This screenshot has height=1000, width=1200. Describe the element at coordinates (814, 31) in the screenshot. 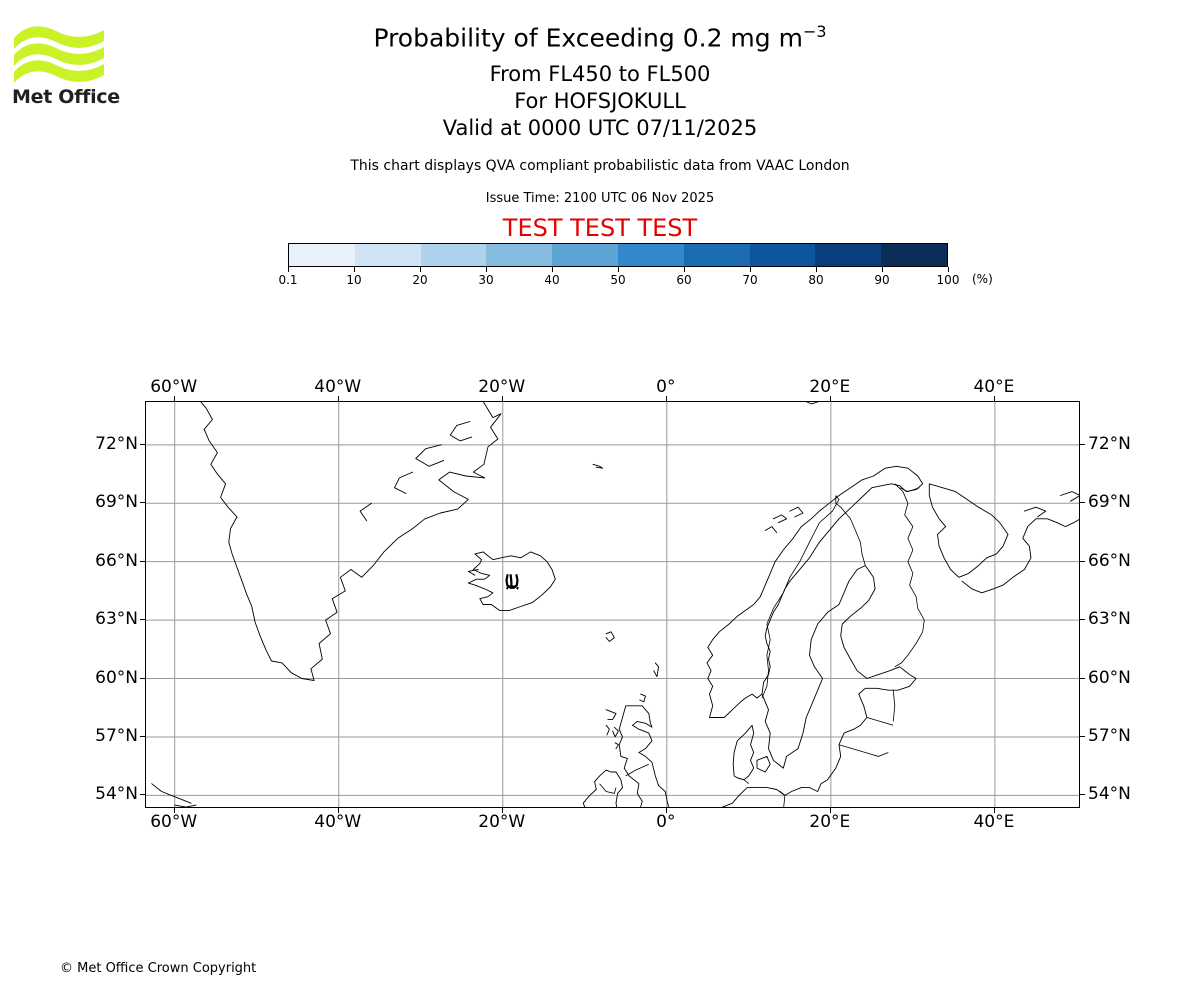

I see `page-title-exponent: −3` at that location.